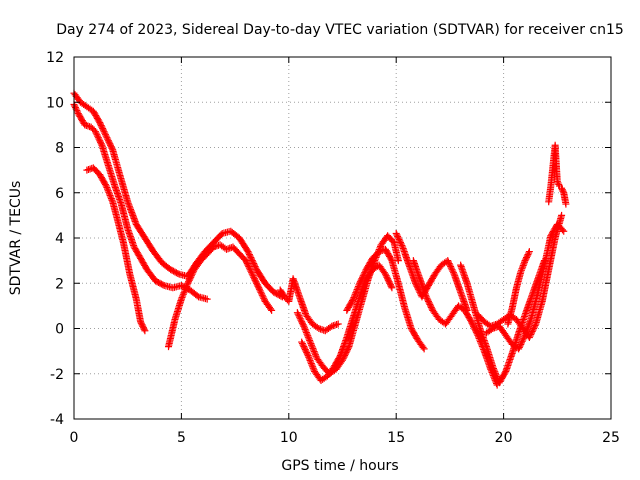  What do you see at coordinates (396, 438) in the screenshot?
I see `x-tick-label: 15` at bounding box center [396, 438].